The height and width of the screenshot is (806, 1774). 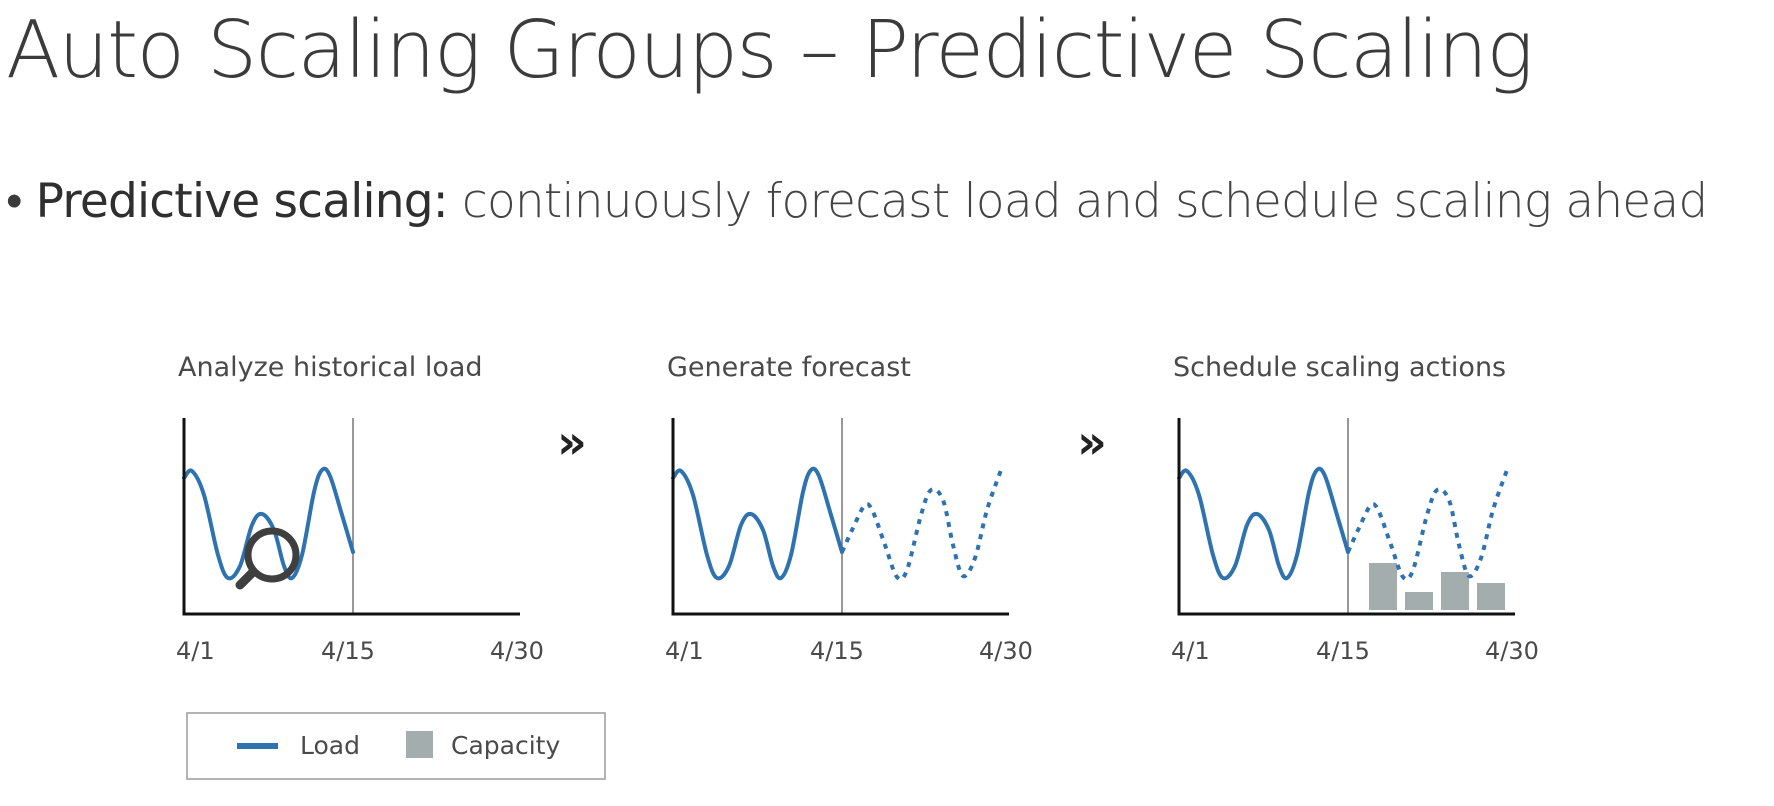 What do you see at coordinates (272, 555) in the screenshot?
I see `magnifier-lens` at bounding box center [272, 555].